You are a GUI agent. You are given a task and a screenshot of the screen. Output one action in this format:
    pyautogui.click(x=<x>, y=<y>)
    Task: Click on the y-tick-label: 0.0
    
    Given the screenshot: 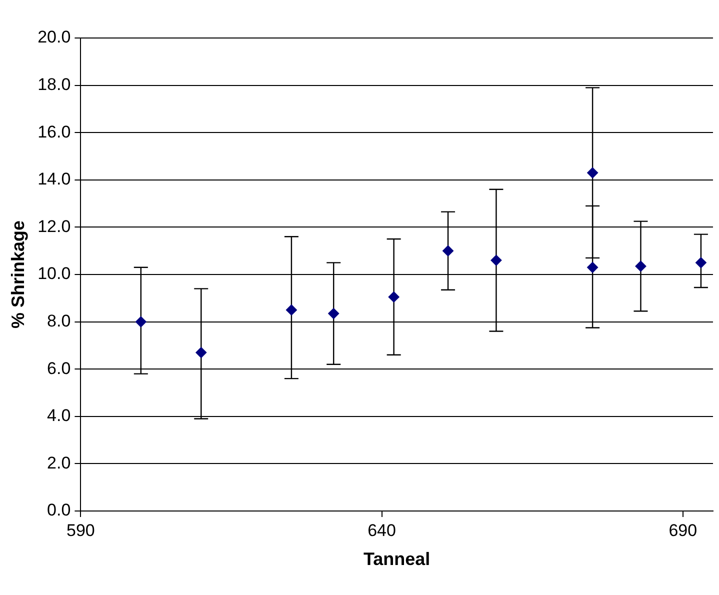 What is the action you would take?
    pyautogui.click(x=59, y=510)
    